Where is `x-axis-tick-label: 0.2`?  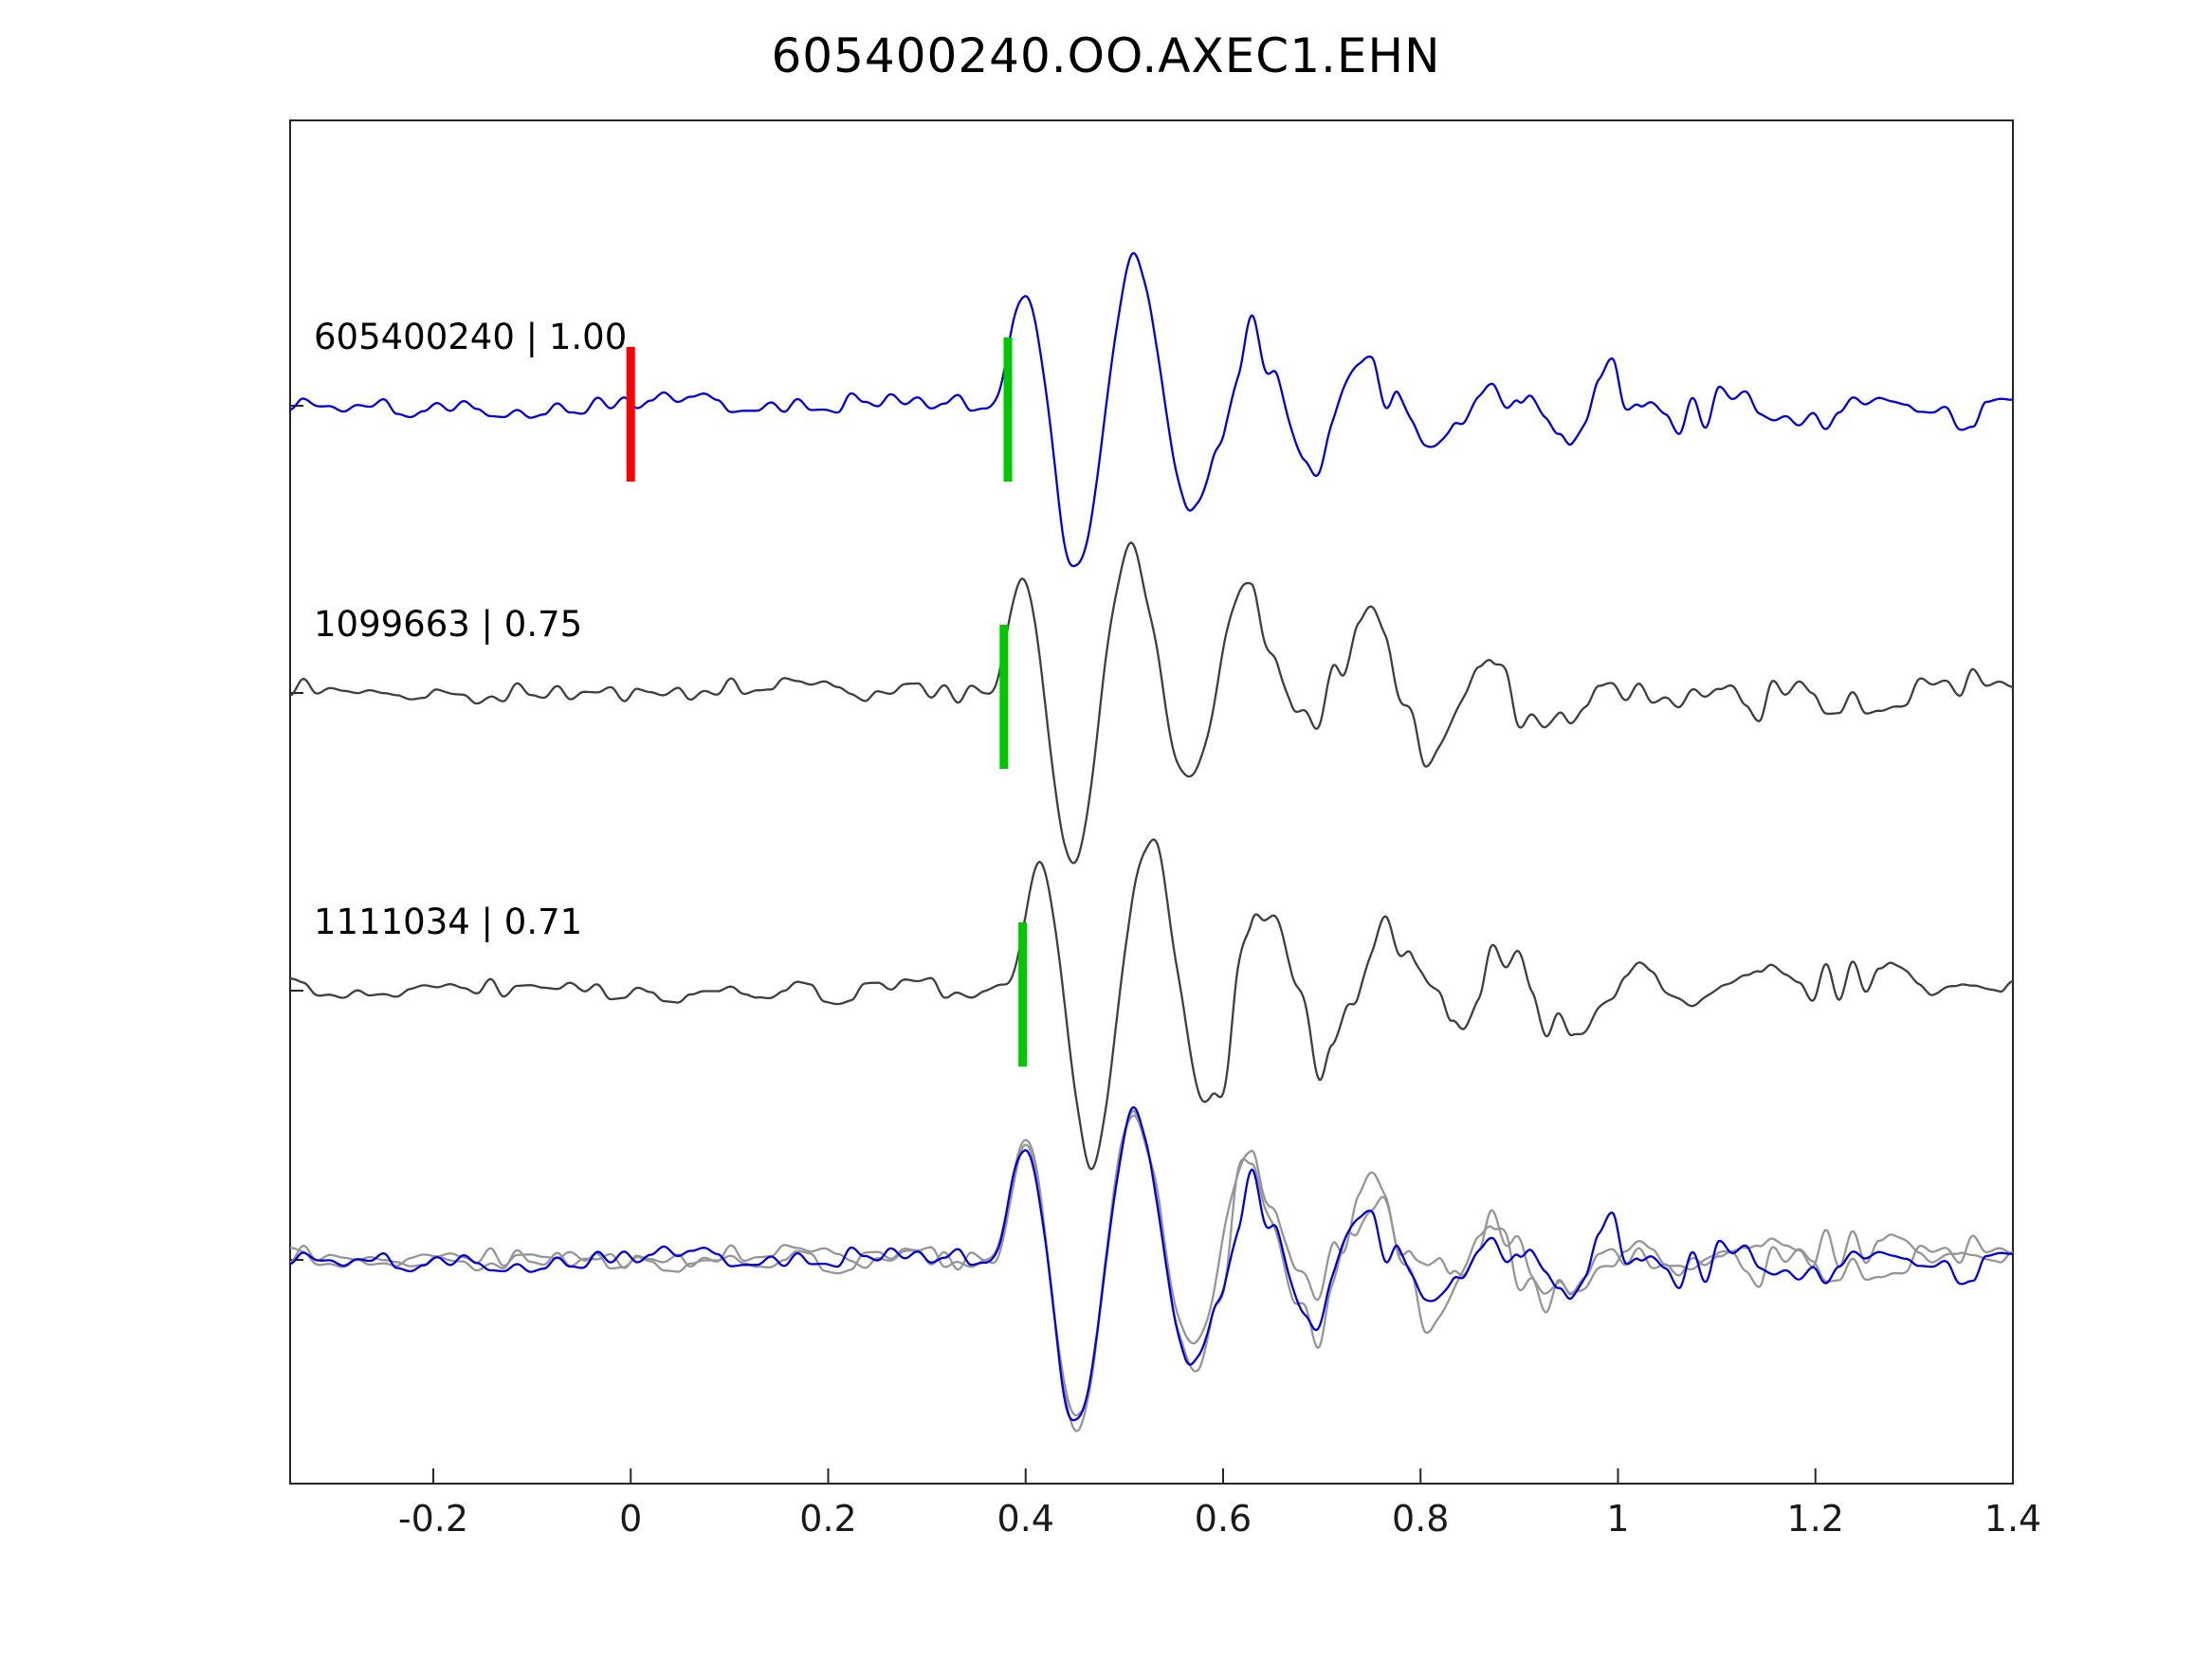
x-axis-tick-label: 0.2 is located at coordinates (827, 1519).